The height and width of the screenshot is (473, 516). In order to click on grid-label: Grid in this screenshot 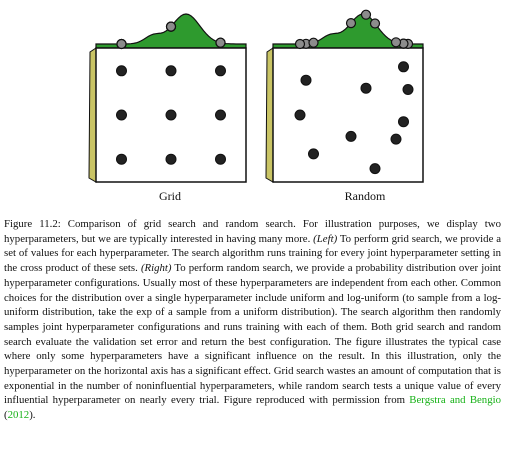, I will do `click(170, 196)`.